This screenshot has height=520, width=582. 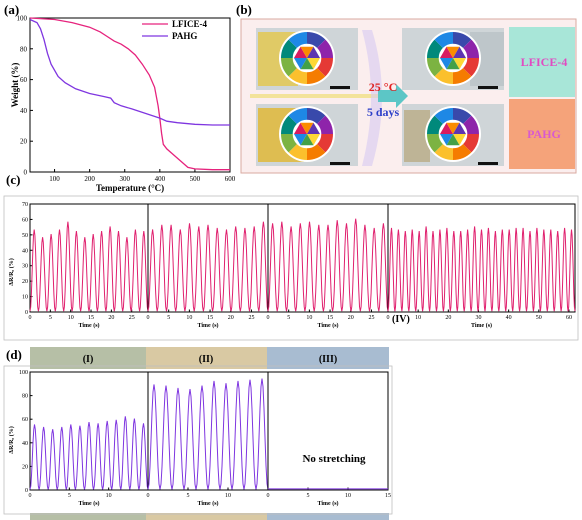 I want to click on photo-lfice-initial, so click(x=307, y=59).